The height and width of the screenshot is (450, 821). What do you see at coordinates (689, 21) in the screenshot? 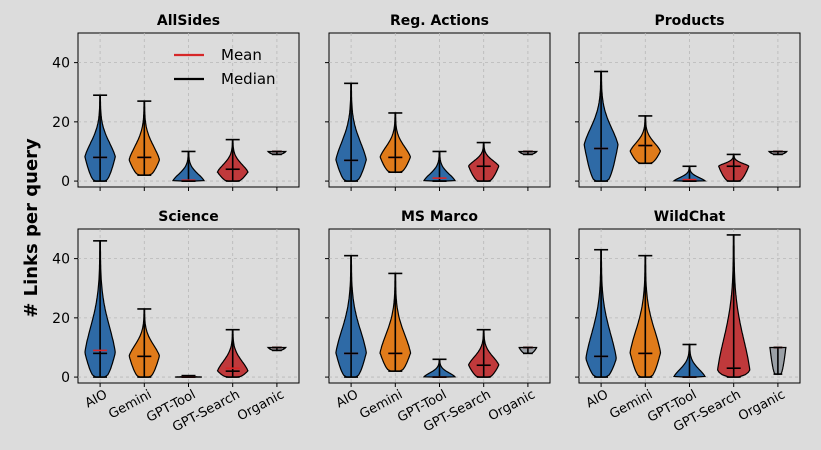
I see `panel-title: Products` at bounding box center [689, 21].